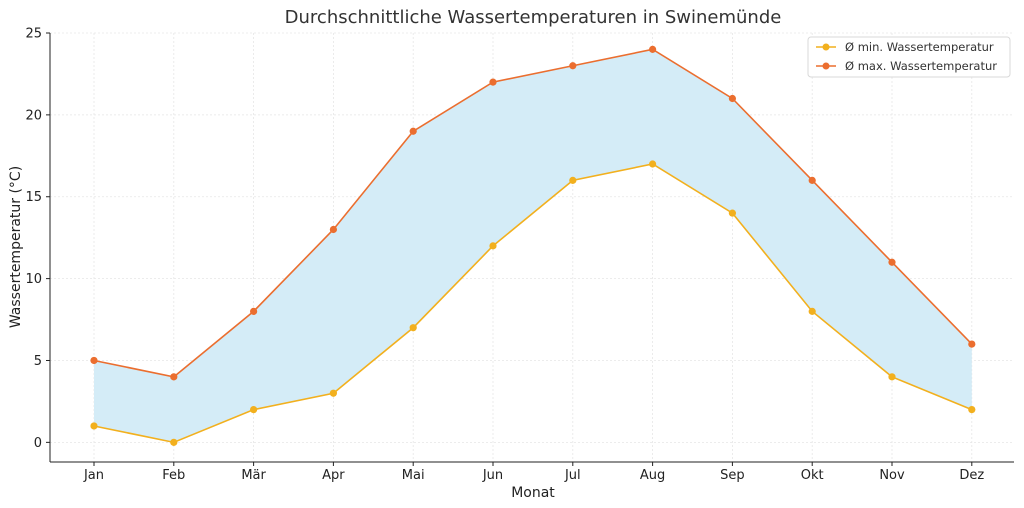 The height and width of the screenshot is (508, 1024). I want to click on legend-label-min: Ø min. Wassertemperatur, so click(919, 47).